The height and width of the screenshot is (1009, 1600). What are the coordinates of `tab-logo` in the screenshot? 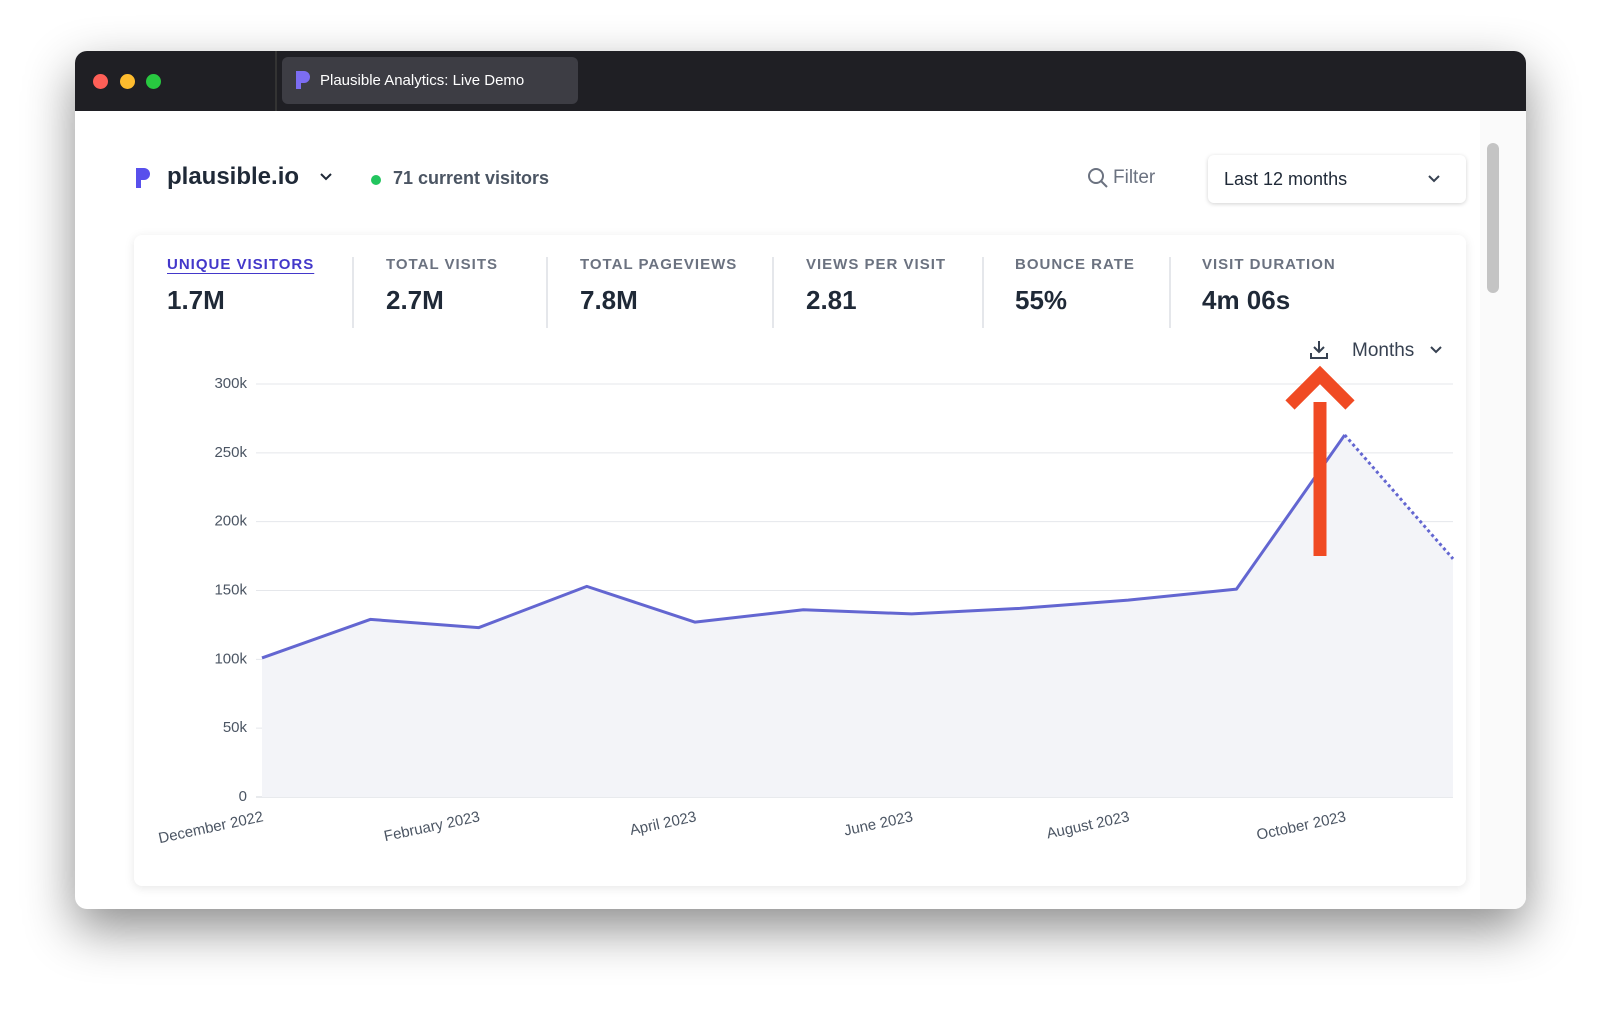 It's located at (303, 80).